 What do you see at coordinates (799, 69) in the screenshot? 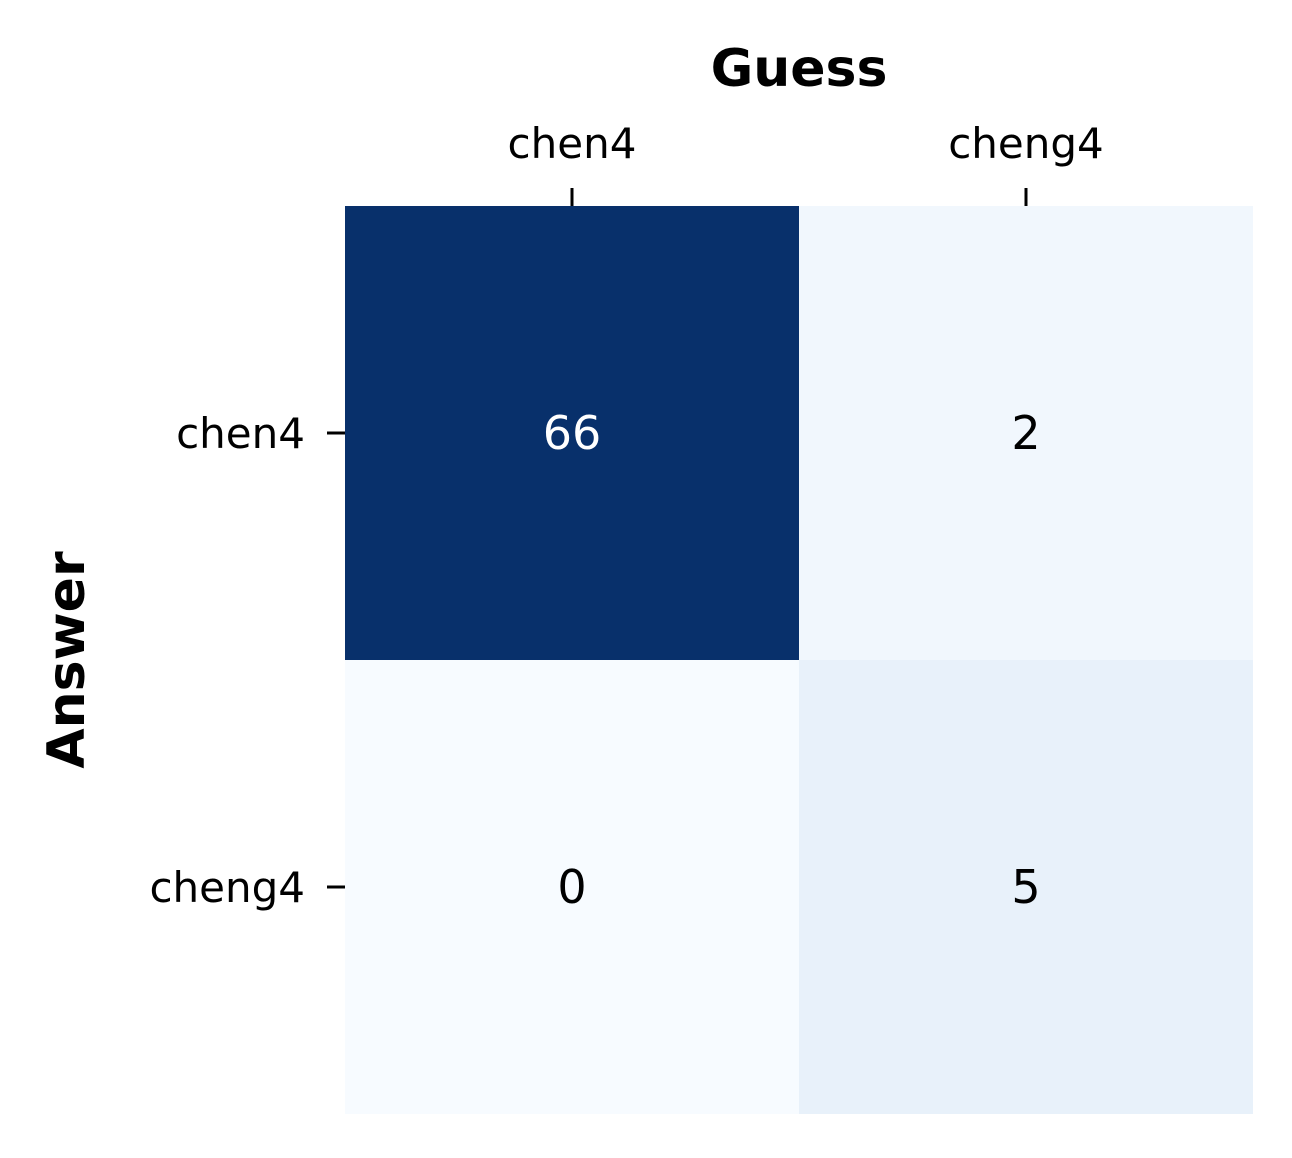
I see `x-axis-title: Guess` at bounding box center [799, 69].